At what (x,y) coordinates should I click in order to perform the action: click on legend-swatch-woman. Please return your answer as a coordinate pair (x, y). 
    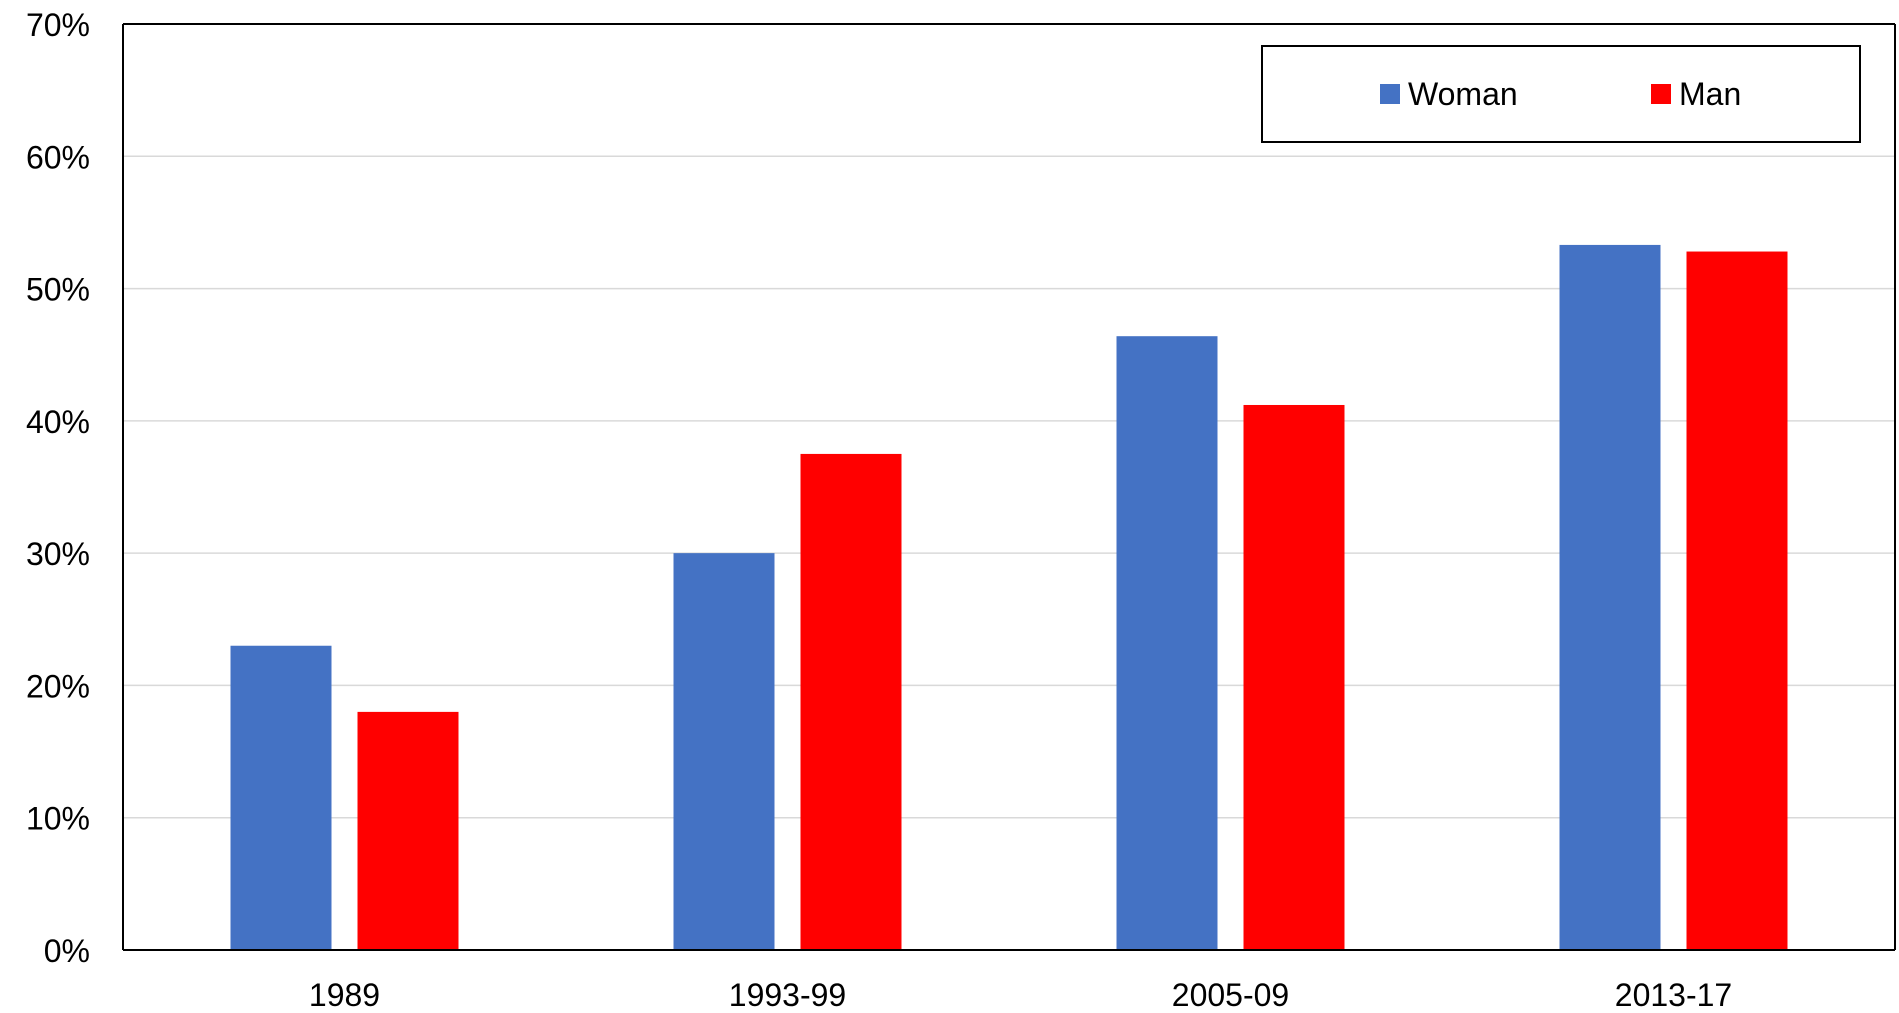
    Looking at the image, I should click on (1390, 94).